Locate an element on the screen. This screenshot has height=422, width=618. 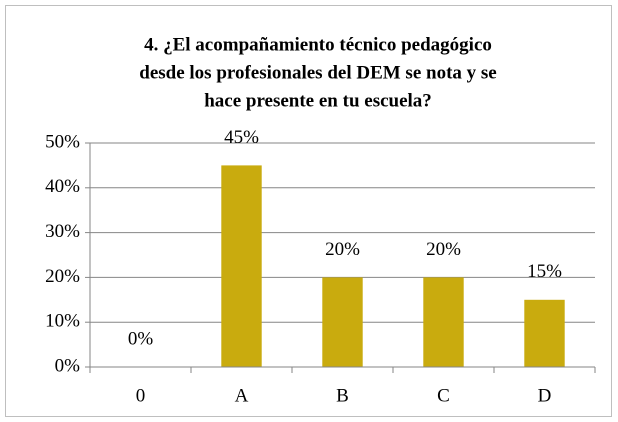
y-tick-label: 40% is located at coordinates (62, 186).